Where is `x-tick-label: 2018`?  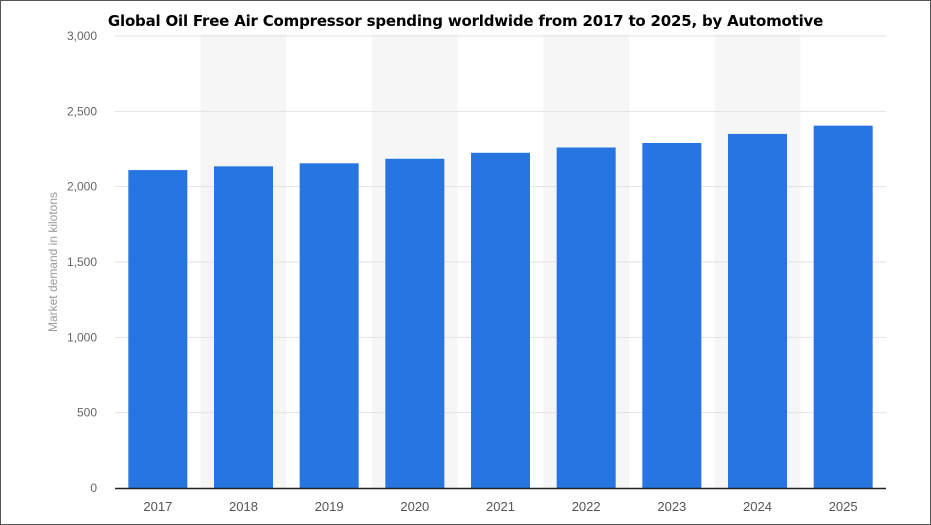 x-tick-label: 2018 is located at coordinates (243, 506).